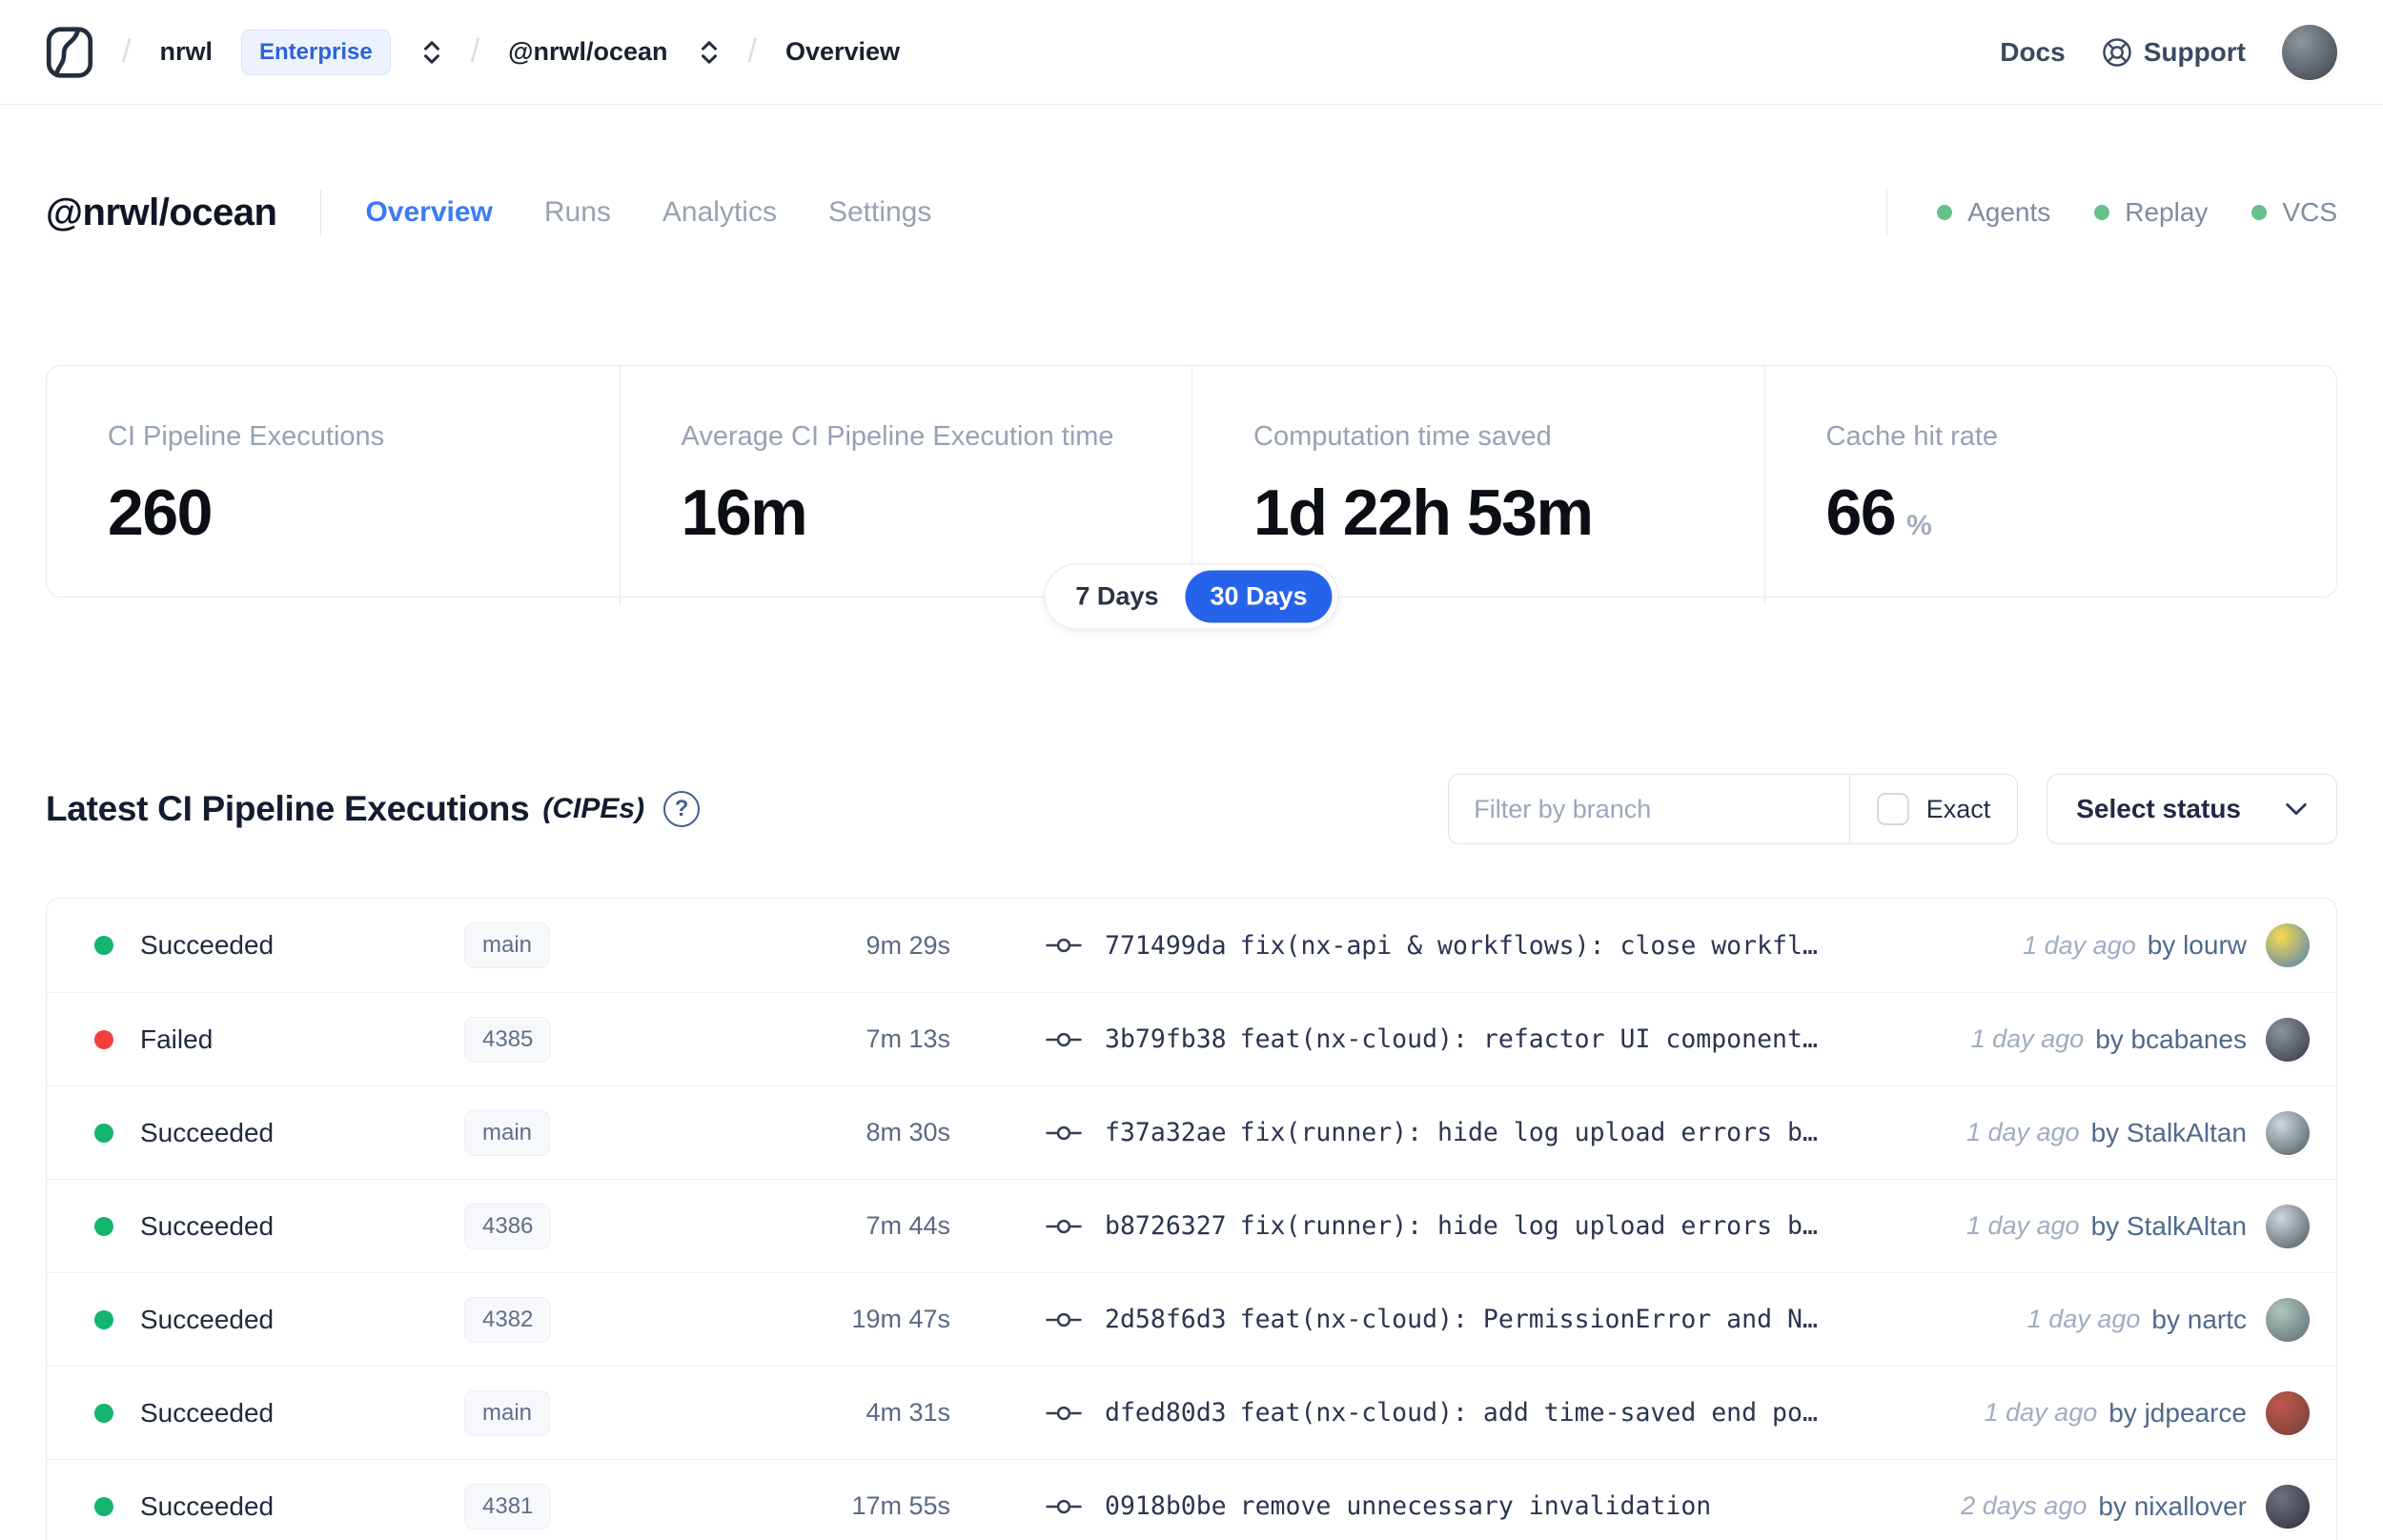  Describe the element at coordinates (648, 212) in the screenshot. I see `workspace-tabs: Overview Runs Analytics Settings` at that location.